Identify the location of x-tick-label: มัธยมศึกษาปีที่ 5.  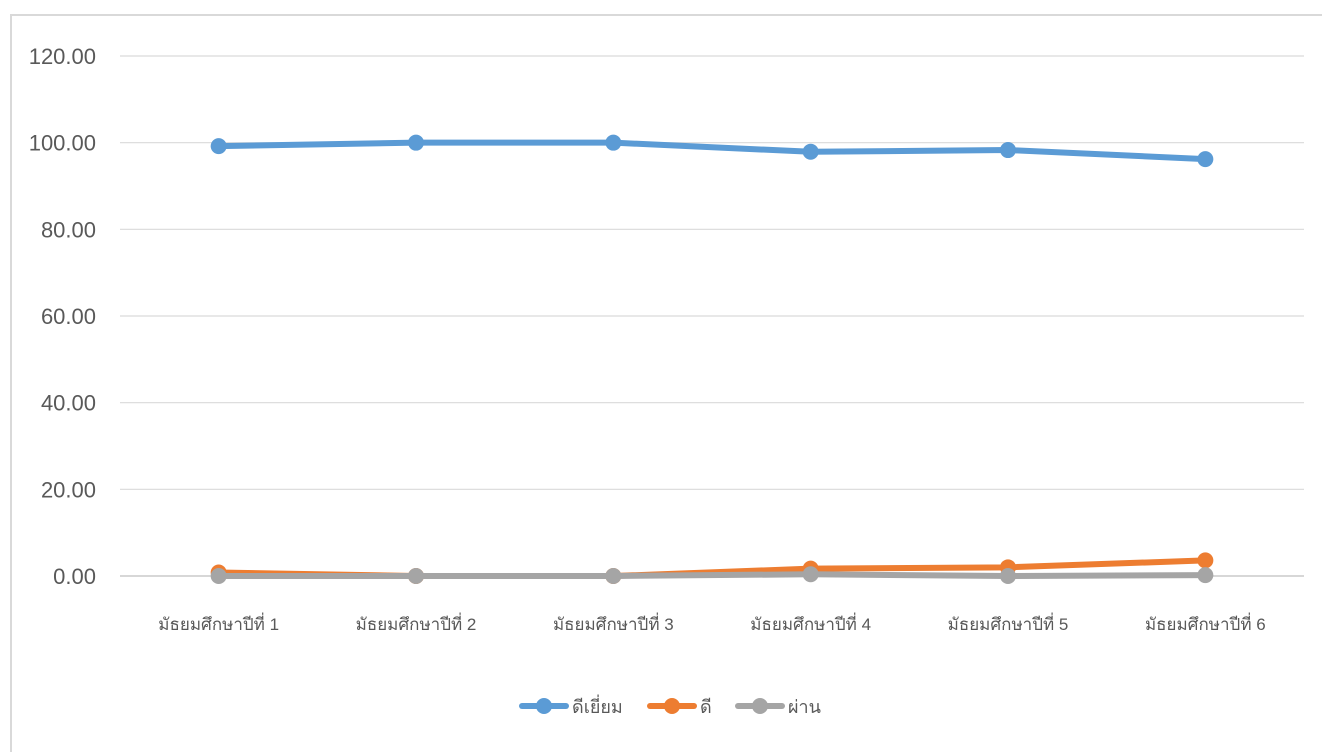
(1008, 623).